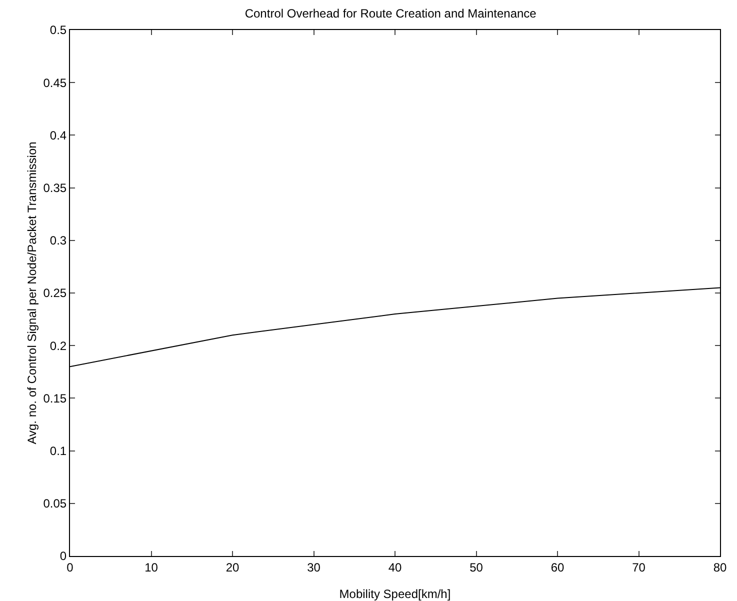  What do you see at coordinates (151, 567) in the screenshot?
I see `x-tick-label: 10` at bounding box center [151, 567].